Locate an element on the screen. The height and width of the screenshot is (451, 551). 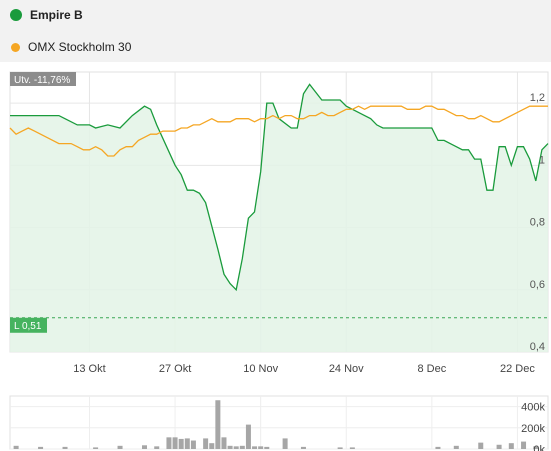
volume-bars is located at coordinates (276, 424).